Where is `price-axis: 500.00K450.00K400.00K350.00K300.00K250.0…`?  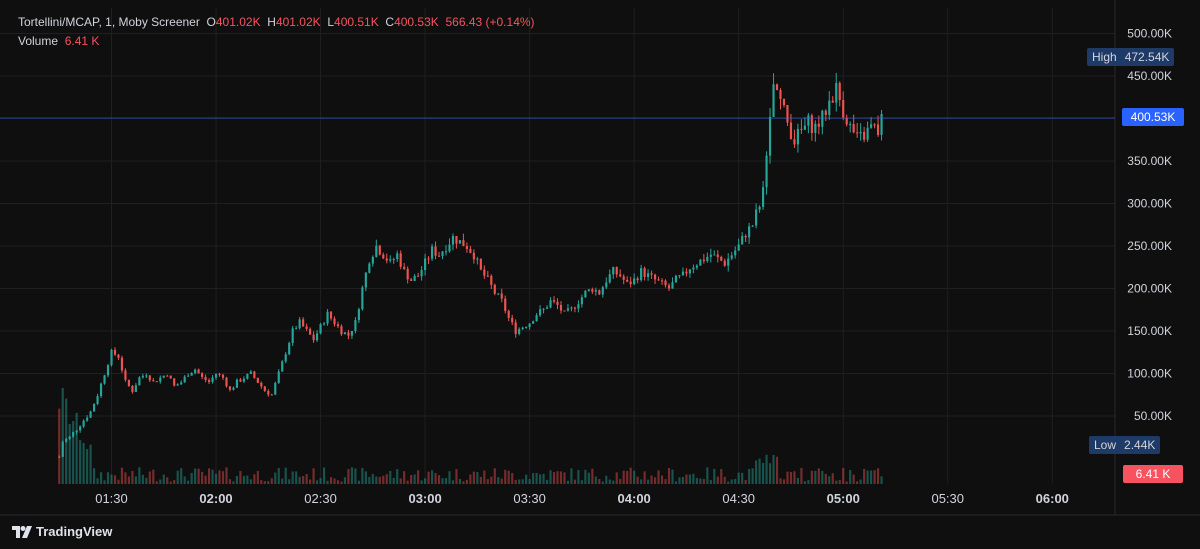 price-axis: 500.00K450.00K400.00K350.00K300.00K250.0… is located at coordinates (1149, 225).